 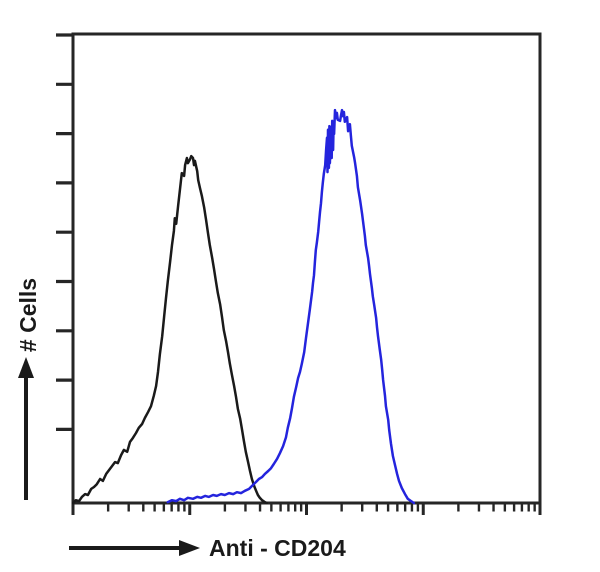 I want to click on up-arrow-icon, so click(x=26, y=367).